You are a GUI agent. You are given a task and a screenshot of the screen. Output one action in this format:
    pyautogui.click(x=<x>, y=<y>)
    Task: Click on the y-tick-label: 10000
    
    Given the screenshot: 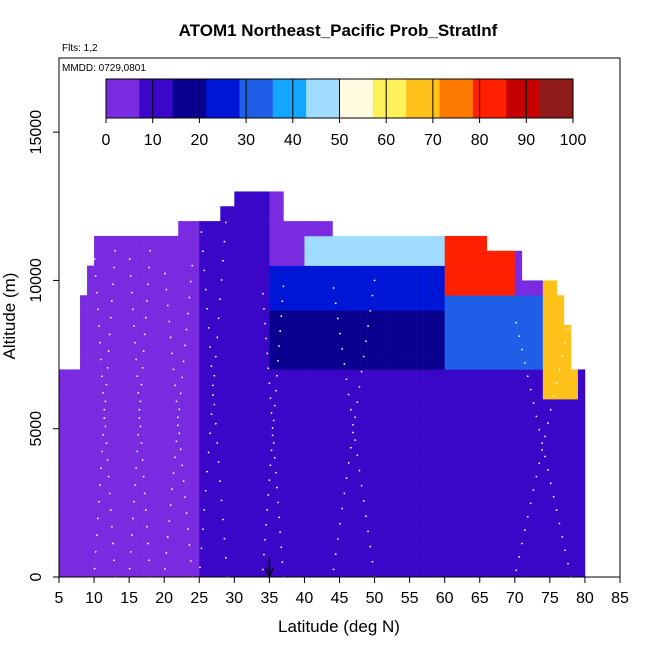 What is the action you would take?
    pyautogui.click(x=36, y=280)
    